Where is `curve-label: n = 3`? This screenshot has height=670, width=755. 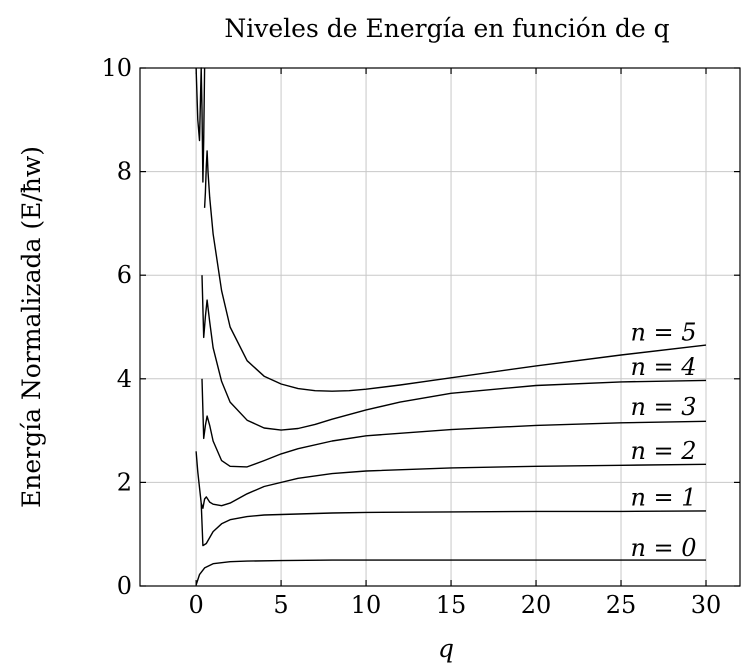 curve-label: n = 3 is located at coordinates (663, 407).